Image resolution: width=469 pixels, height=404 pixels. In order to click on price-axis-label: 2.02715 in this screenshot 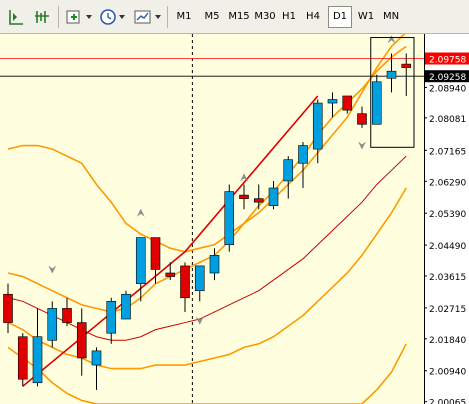, I will do `click(447, 310)`.